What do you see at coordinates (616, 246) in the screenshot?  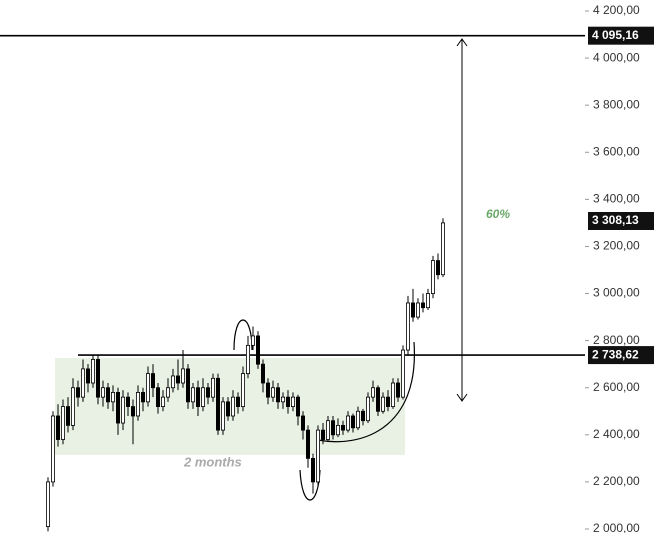 I see `y-tick-label: 3 200,00` at bounding box center [616, 246].